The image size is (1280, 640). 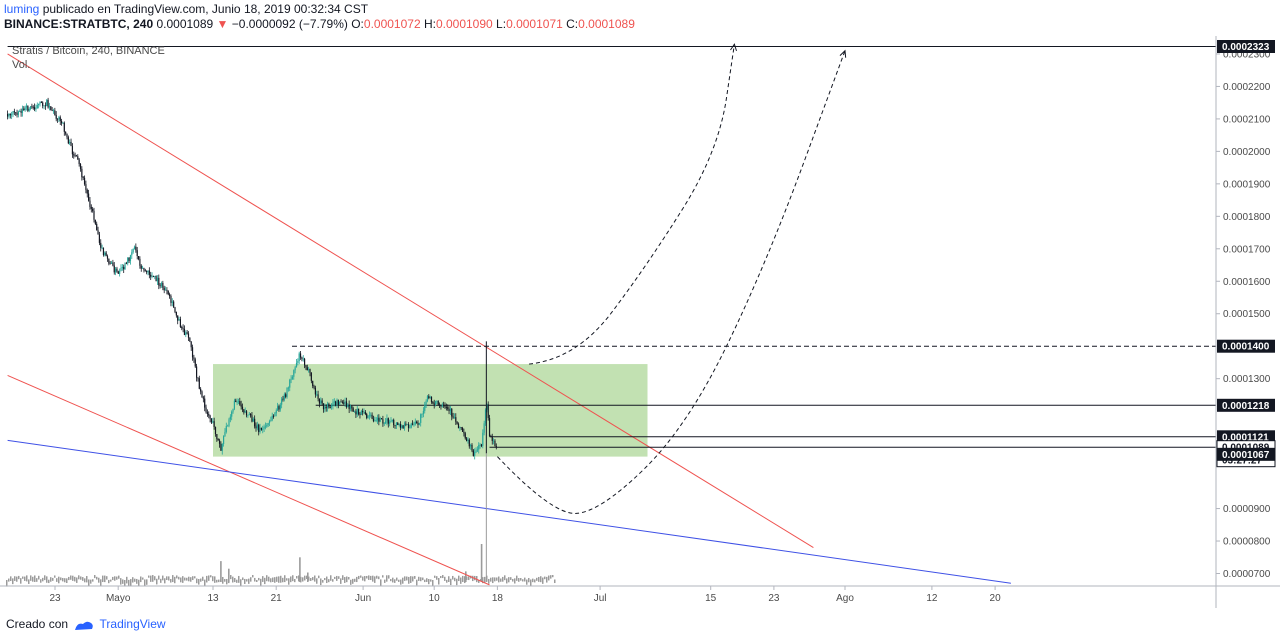 What do you see at coordinates (88, 51) in the screenshot?
I see `series-legend: Stratis / Bitcoin, 240, BINANCE` at bounding box center [88, 51].